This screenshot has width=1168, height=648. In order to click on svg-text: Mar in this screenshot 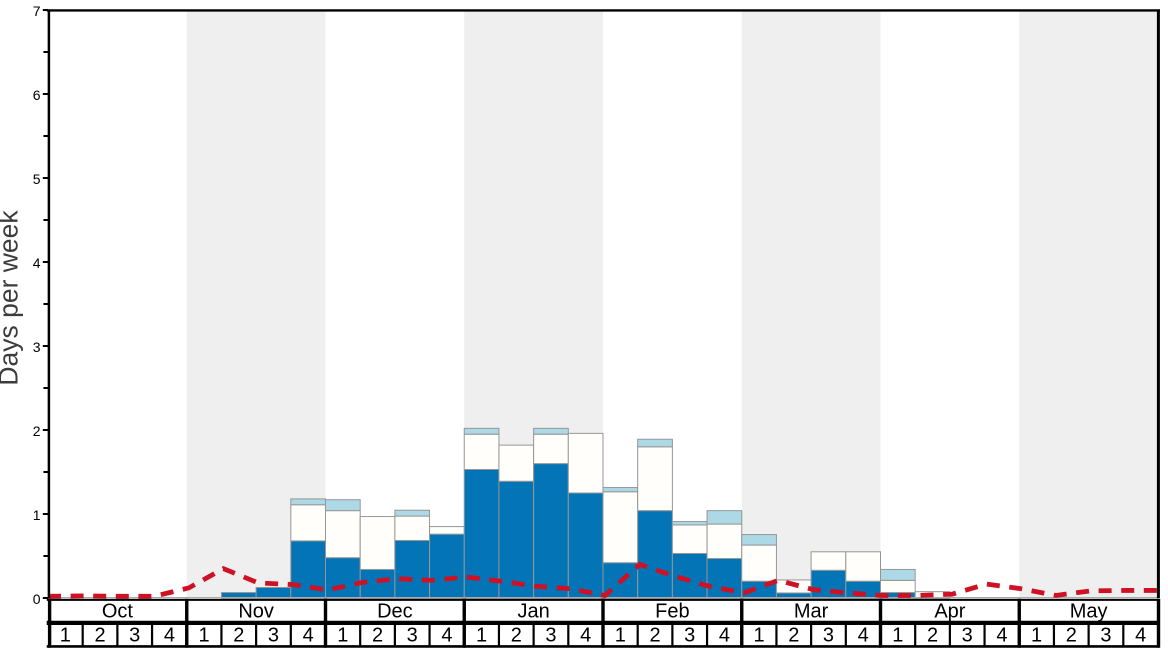, I will do `click(811, 612)`.